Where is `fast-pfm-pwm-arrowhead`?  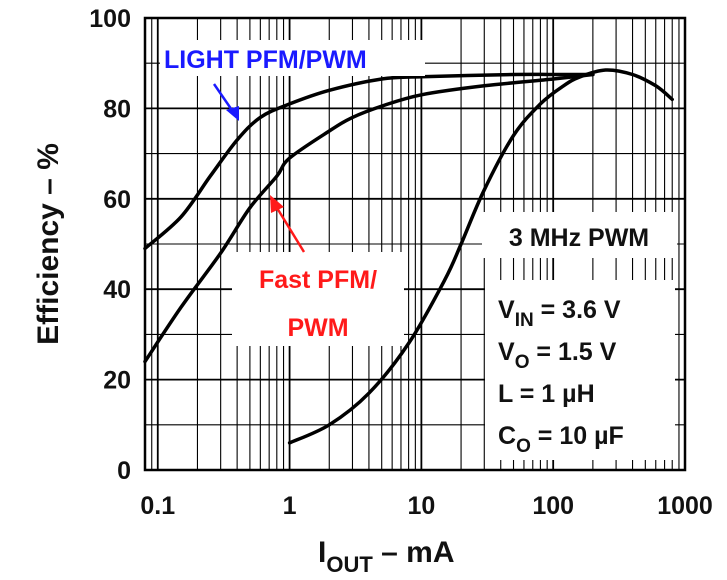 fast-pfm-pwm-arrowhead is located at coordinates (277, 204).